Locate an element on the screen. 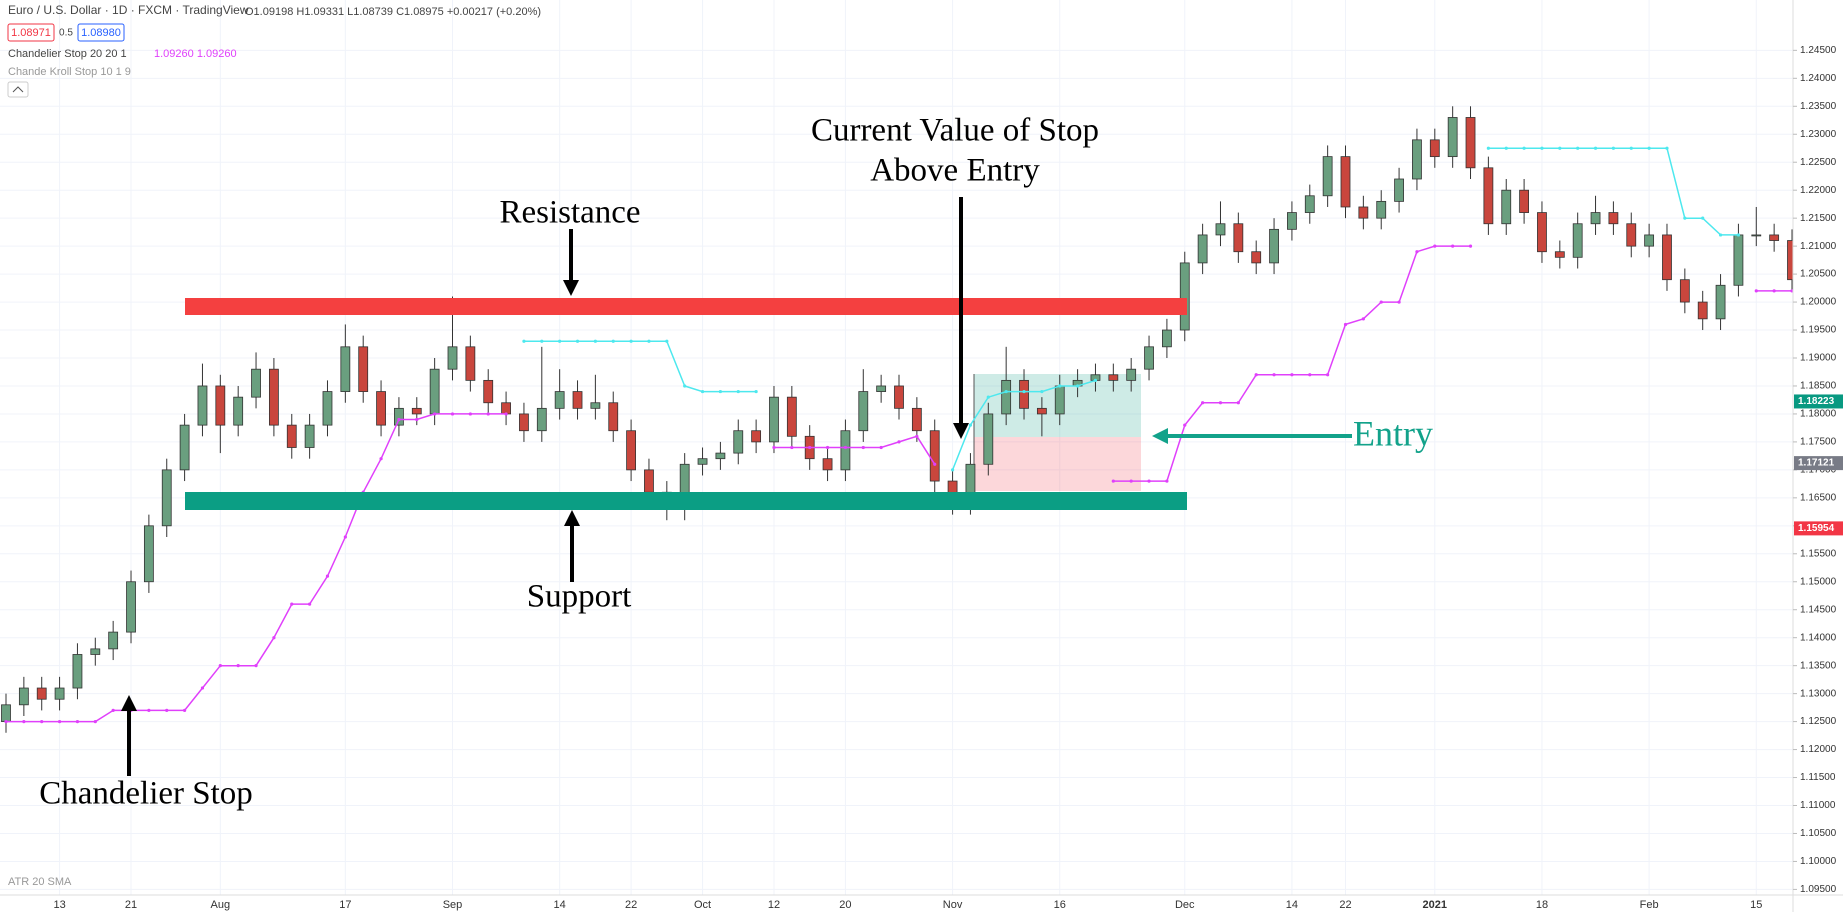  x-tick-label: 16 is located at coordinates (1060, 905).